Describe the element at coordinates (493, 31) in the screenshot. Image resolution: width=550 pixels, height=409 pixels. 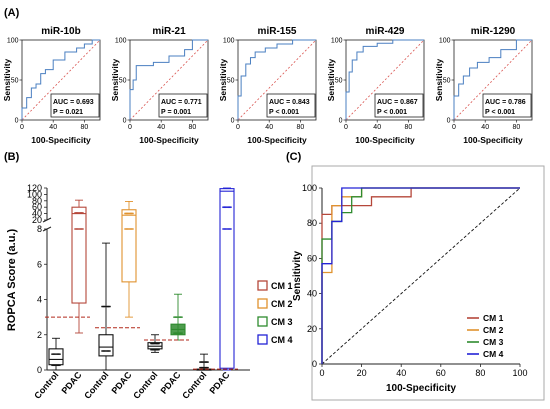
I see `roc-title: miR-1290` at that location.